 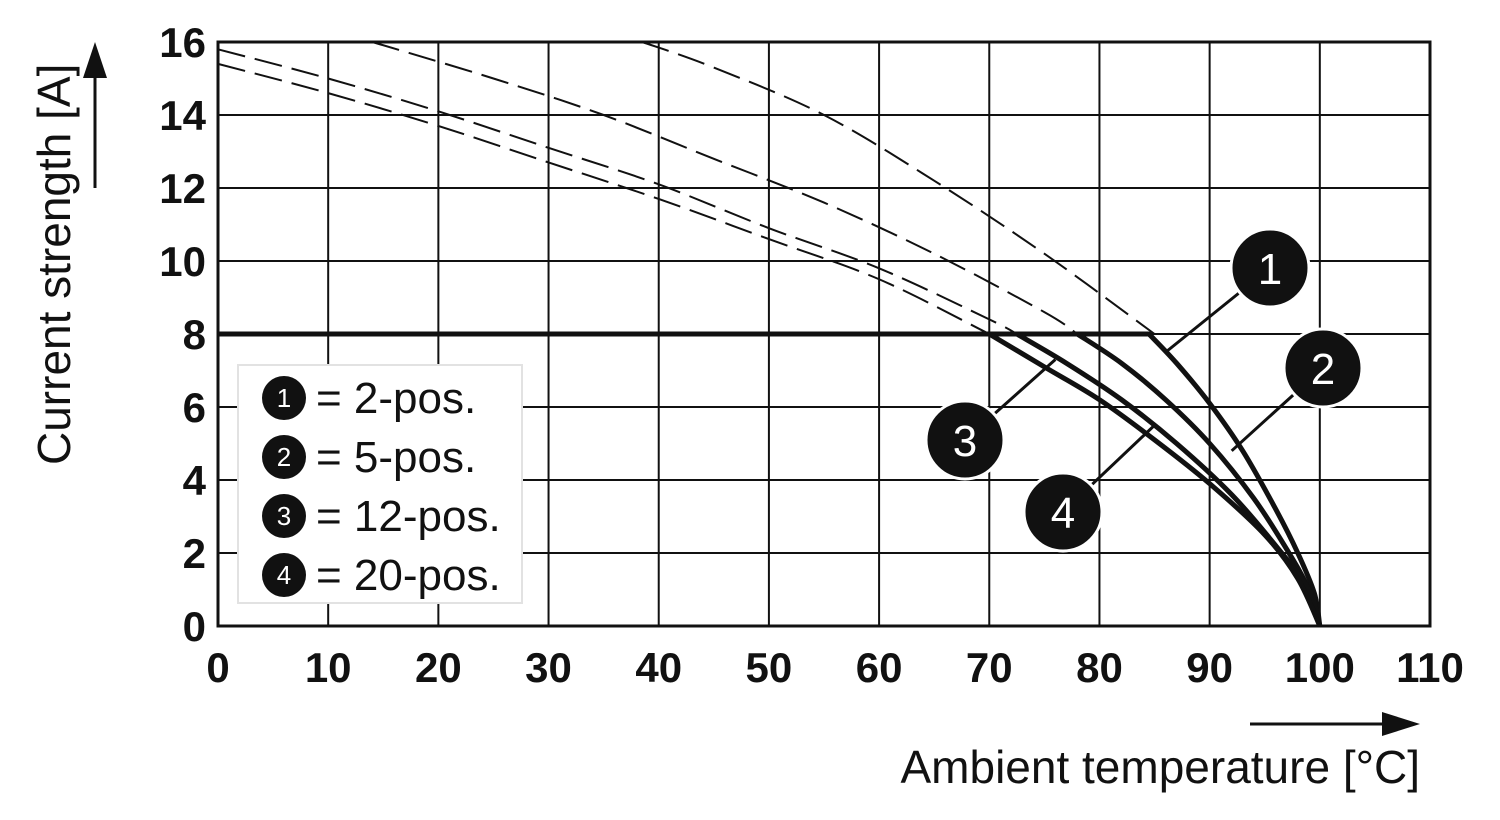 I want to click on legend-label-1: = 2-pos., so click(x=396, y=398).